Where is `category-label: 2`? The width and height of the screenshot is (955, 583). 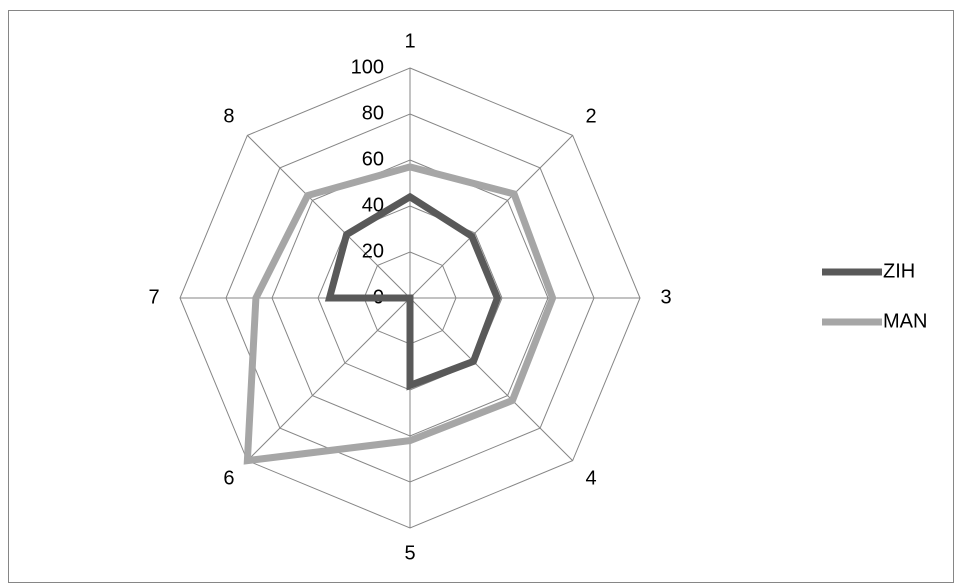
category-label: 2 is located at coordinates (590, 116).